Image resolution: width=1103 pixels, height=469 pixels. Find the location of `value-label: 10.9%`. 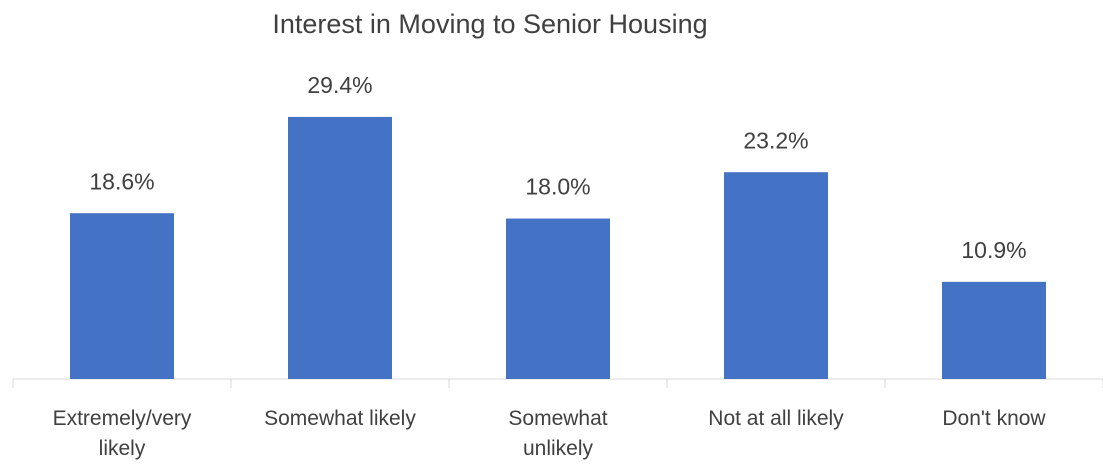

value-label: 10.9% is located at coordinates (993, 250).